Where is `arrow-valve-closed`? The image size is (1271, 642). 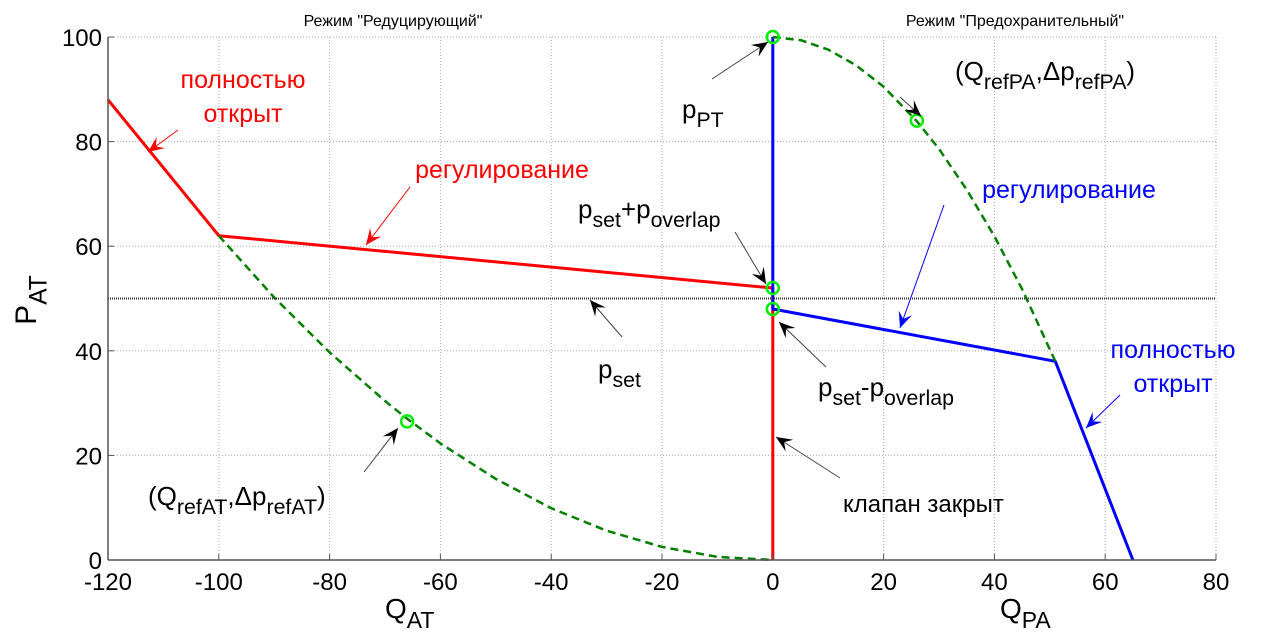
arrow-valve-closed is located at coordinates (808, 457).